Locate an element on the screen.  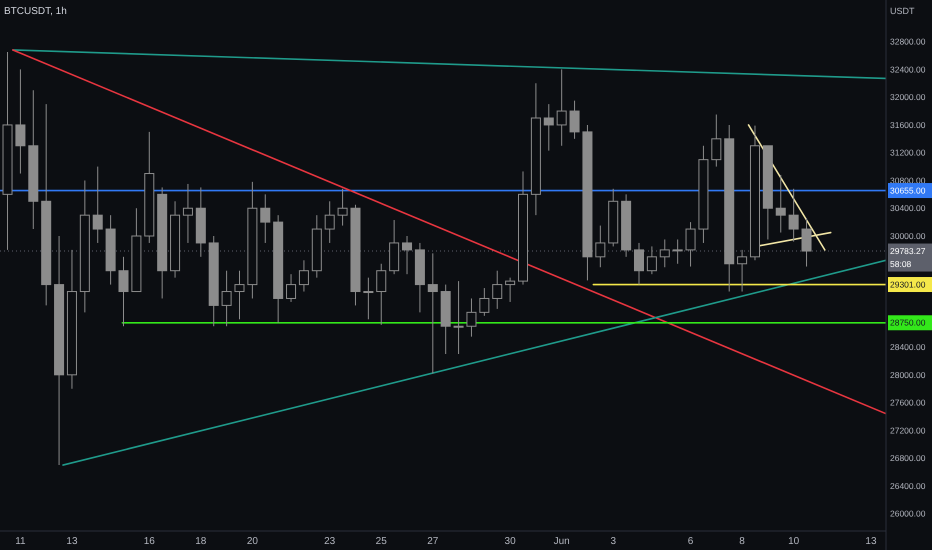
y-axis-title: USDT is located at coordinates (902, 11).